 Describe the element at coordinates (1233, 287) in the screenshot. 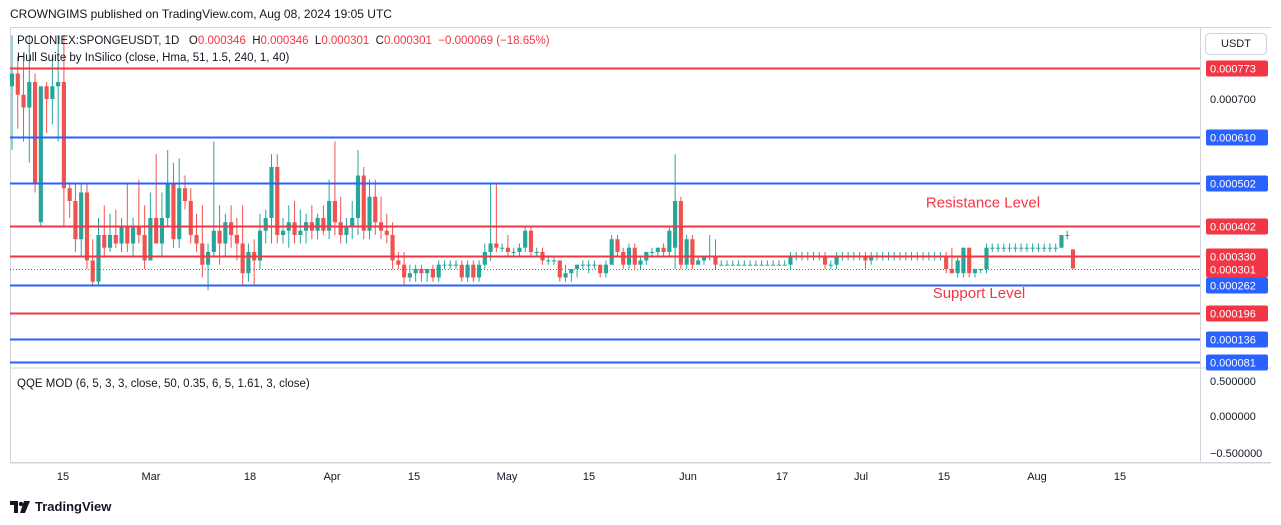

I see `level-price-label: 0.000262` at that location.